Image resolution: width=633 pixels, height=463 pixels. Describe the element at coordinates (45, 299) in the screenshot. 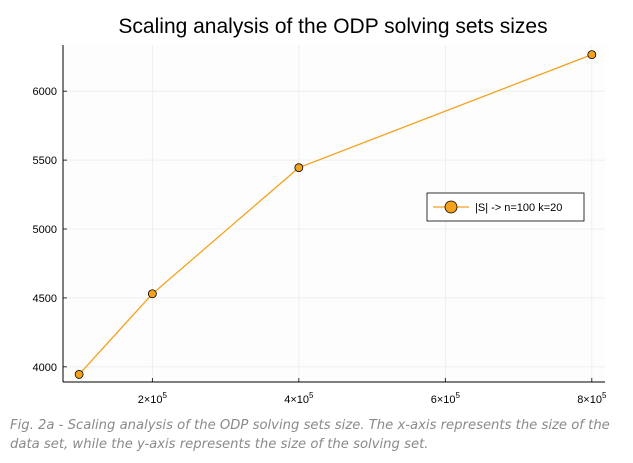

I see `y-tick-label: 4500` at that location.